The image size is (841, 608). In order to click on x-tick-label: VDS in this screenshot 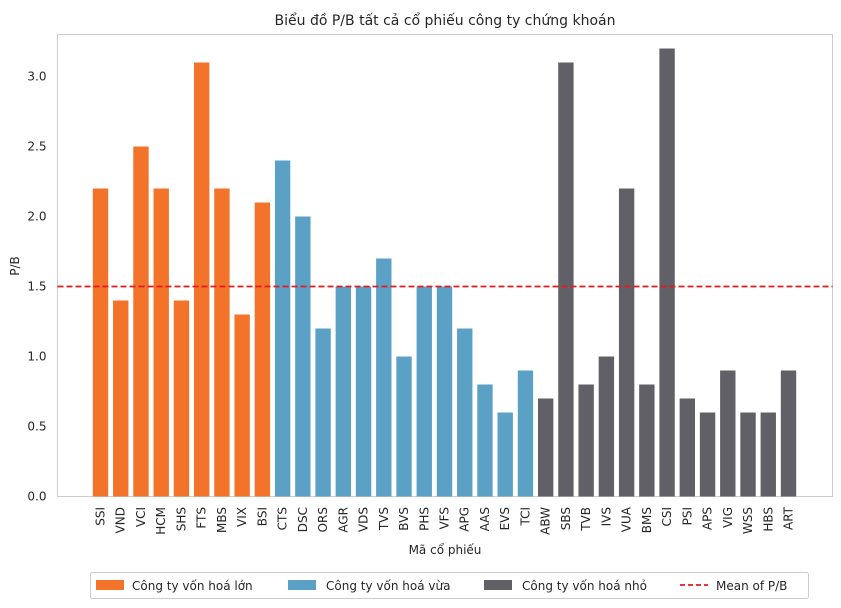, I will do `click(364, 519)`.